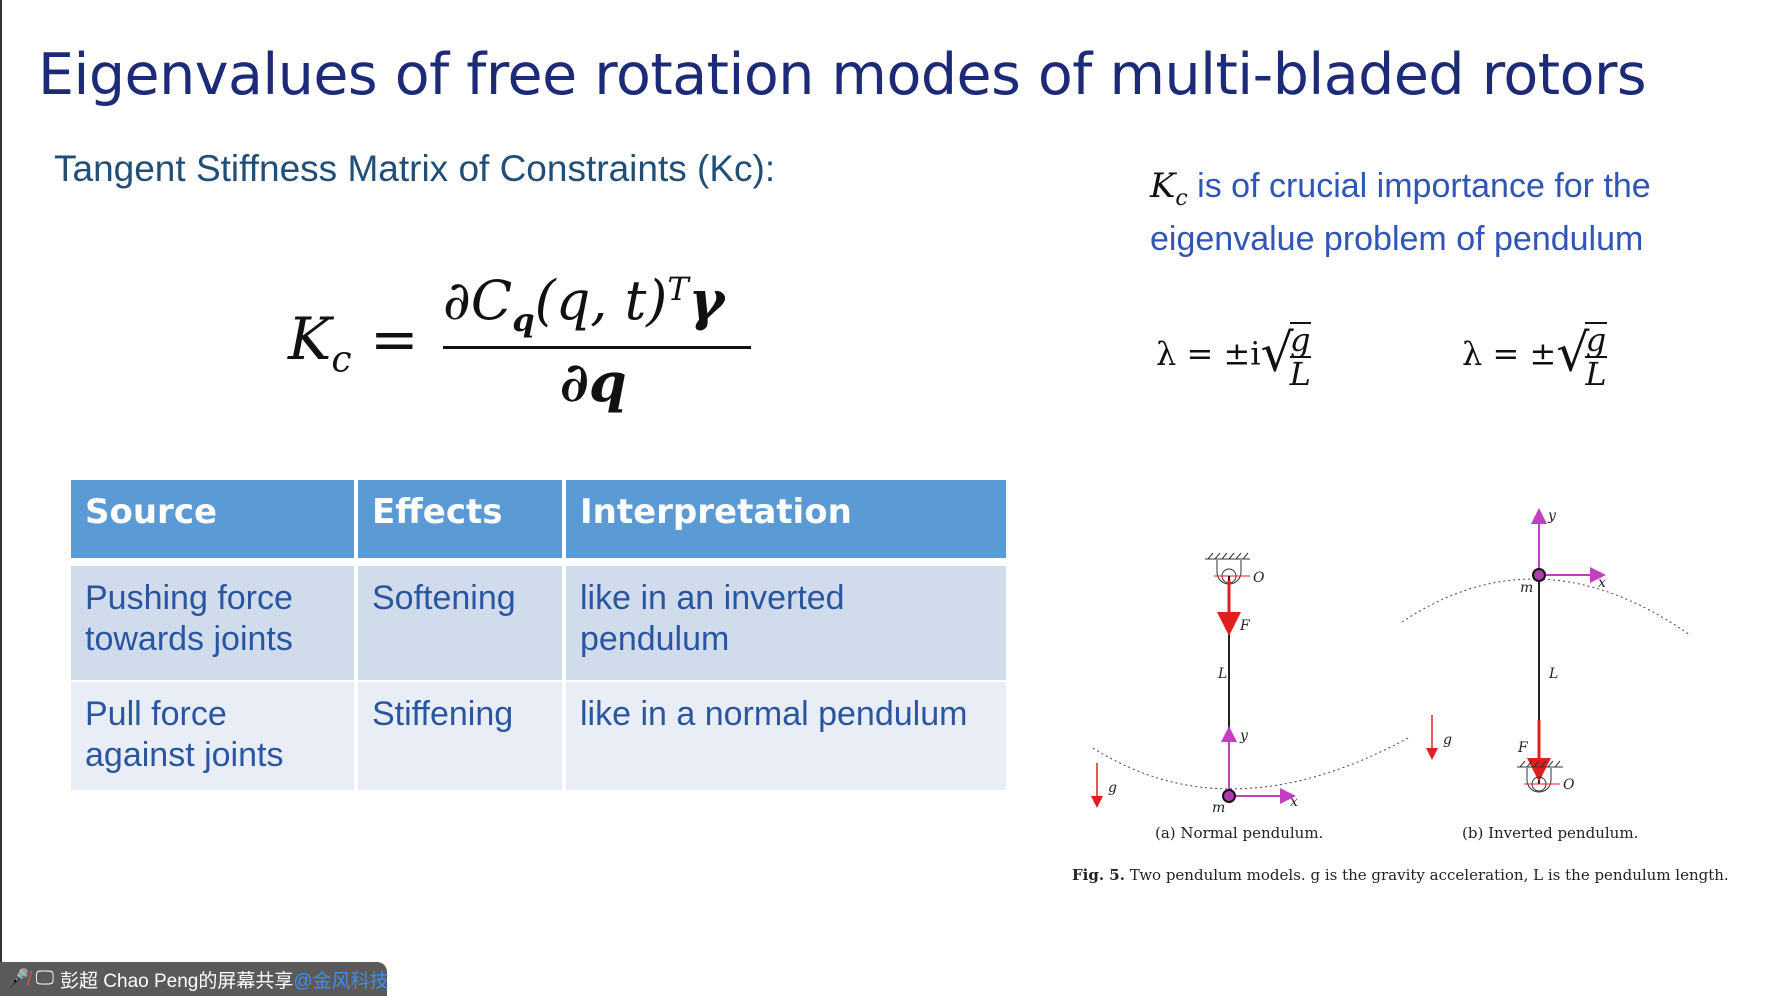  I want to click on screen-share-bar: 🎤̸ 🖵 彭超 Chao Peng的屏幕共享 @金风科技, so click(194, 979).